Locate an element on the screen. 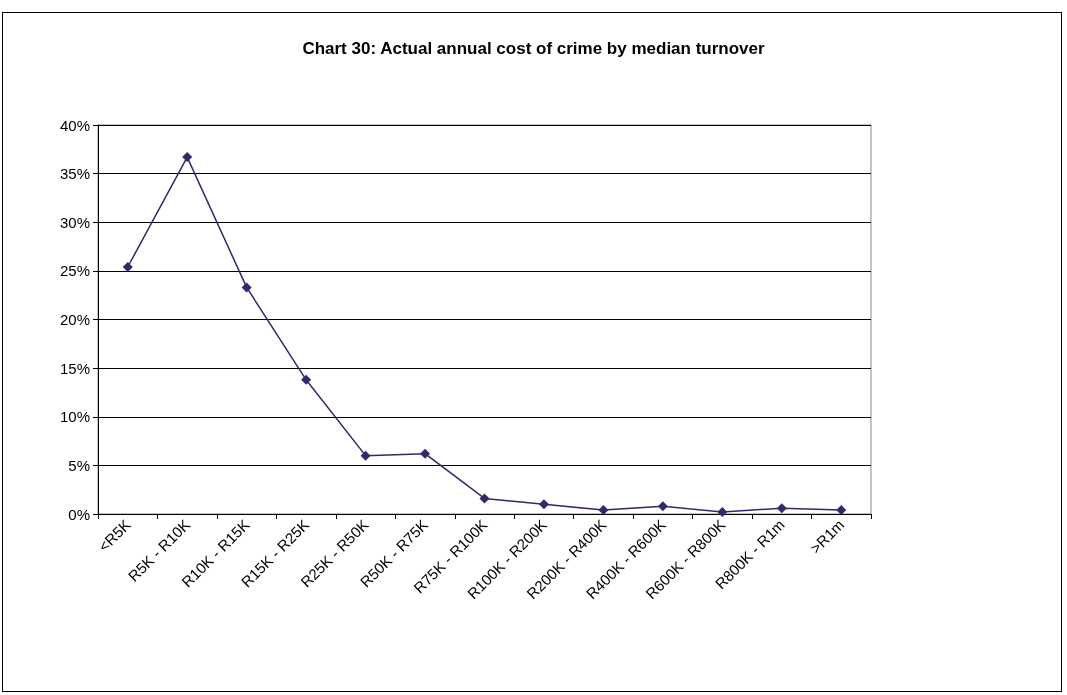  y-tick-label: 20% is located at coordinates (74, 319).